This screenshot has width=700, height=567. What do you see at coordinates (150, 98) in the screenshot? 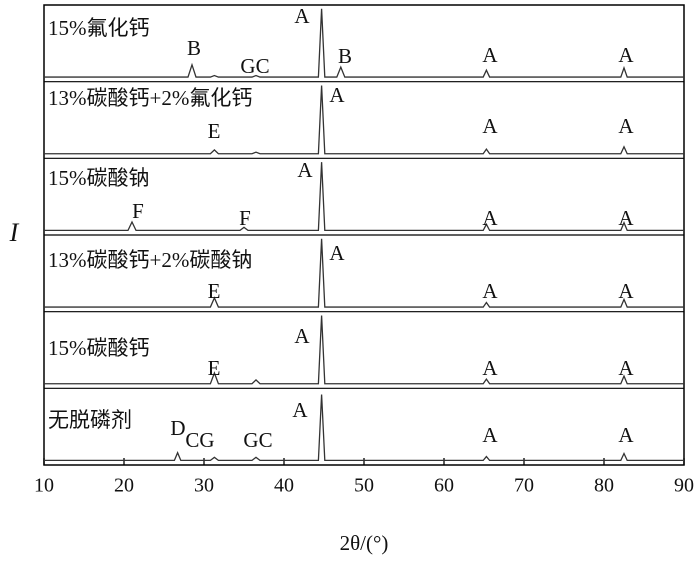
I see `series-label: 13%碳酸钙+2%氟化钙` at bounding box center [150, 98].